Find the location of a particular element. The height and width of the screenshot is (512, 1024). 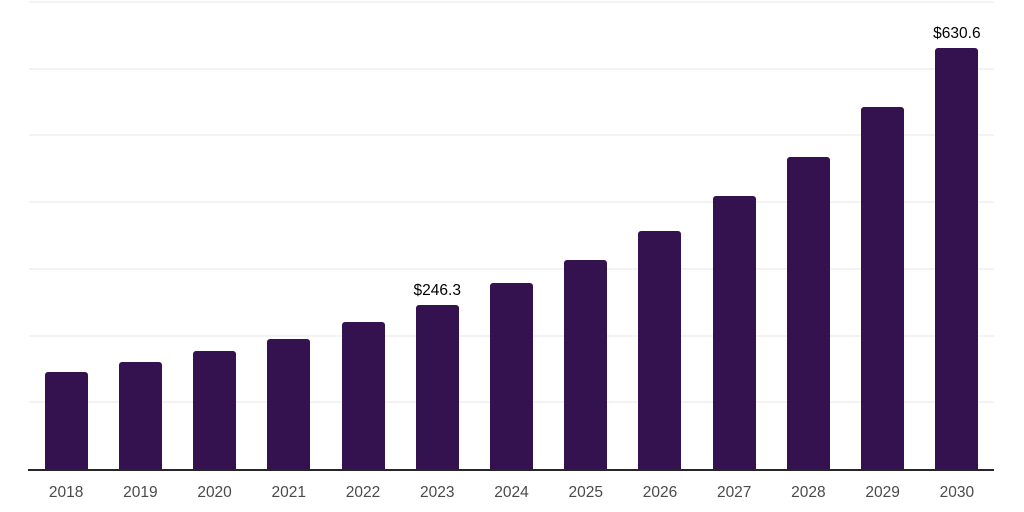

x-tick-label-2022: 2022 is located at coordinates (363, 492).